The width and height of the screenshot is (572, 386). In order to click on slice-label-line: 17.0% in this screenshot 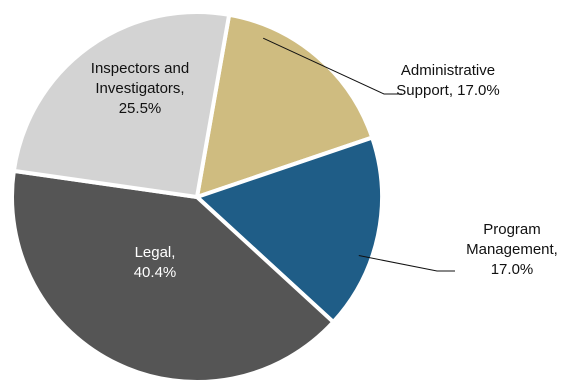, I will do `click(512, 269)`.